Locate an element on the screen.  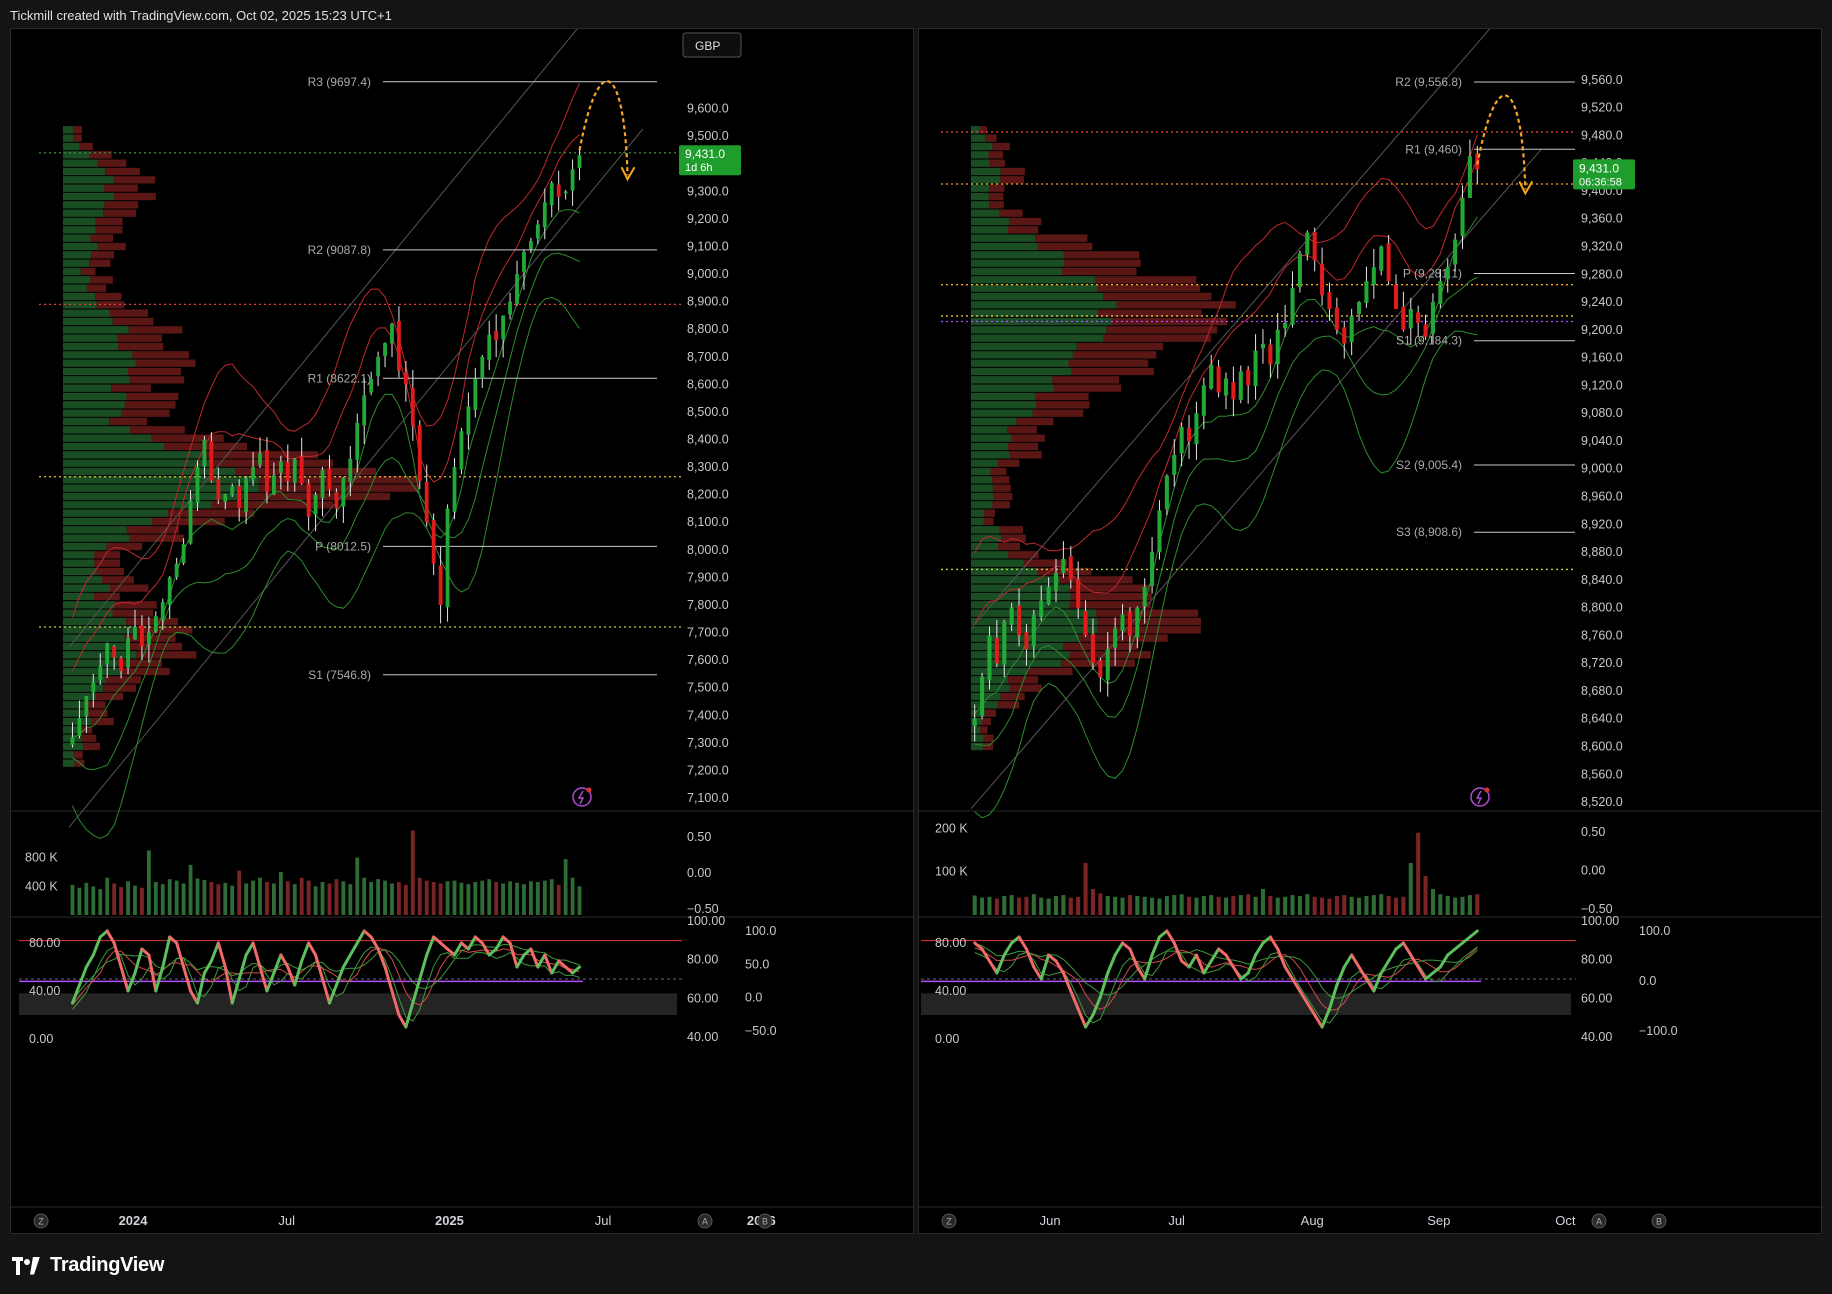
footer-bar: TradingView is located at coordinates (916, 1264).